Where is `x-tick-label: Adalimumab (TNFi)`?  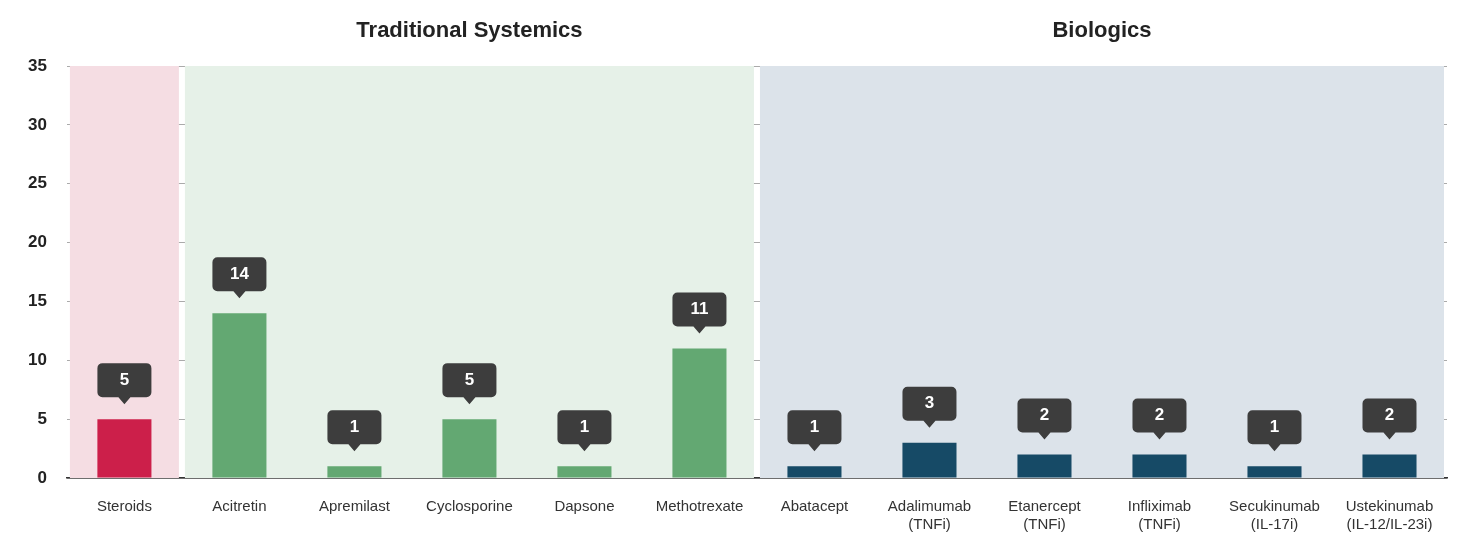
x-tick-label: Adalimumab (TNFi) is located at coordinates (929, 515).